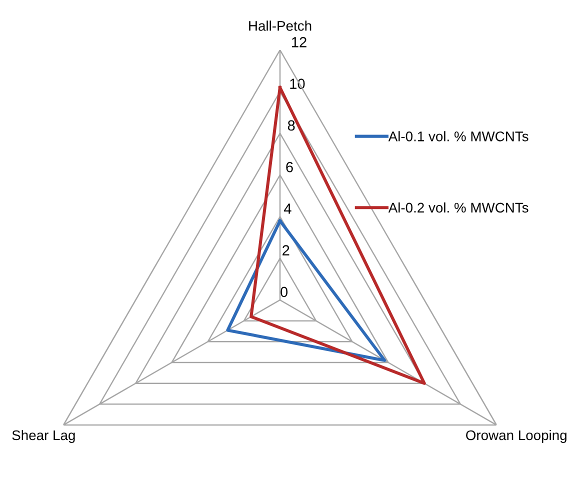  I want to click on spoke-label: Shear Lag, so click(43, 436).